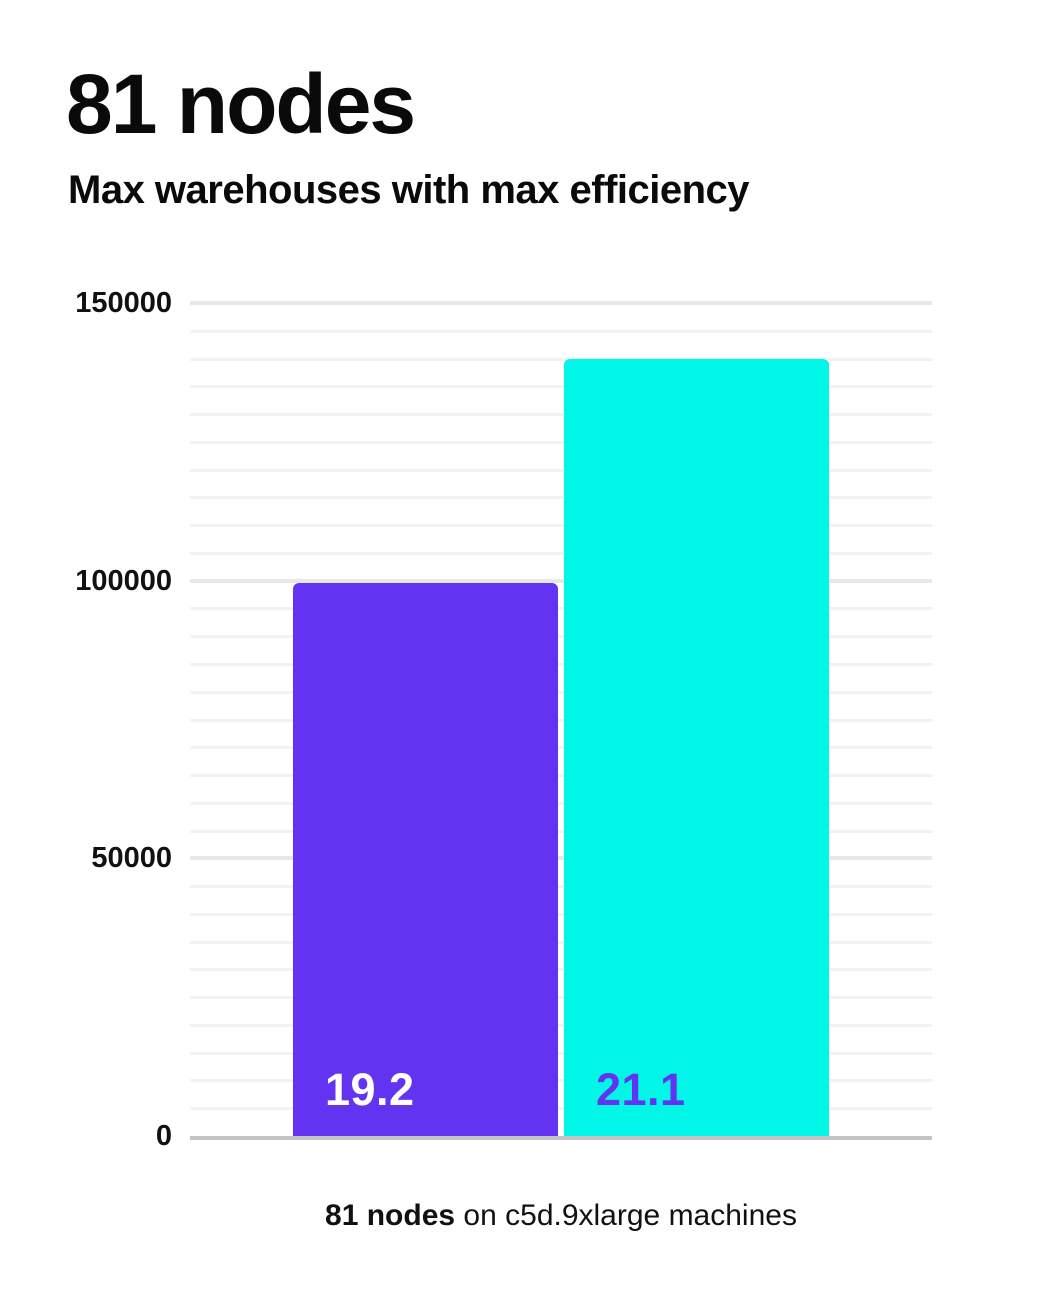  I want to click on bar-1: 19.2, so click(425, 859).